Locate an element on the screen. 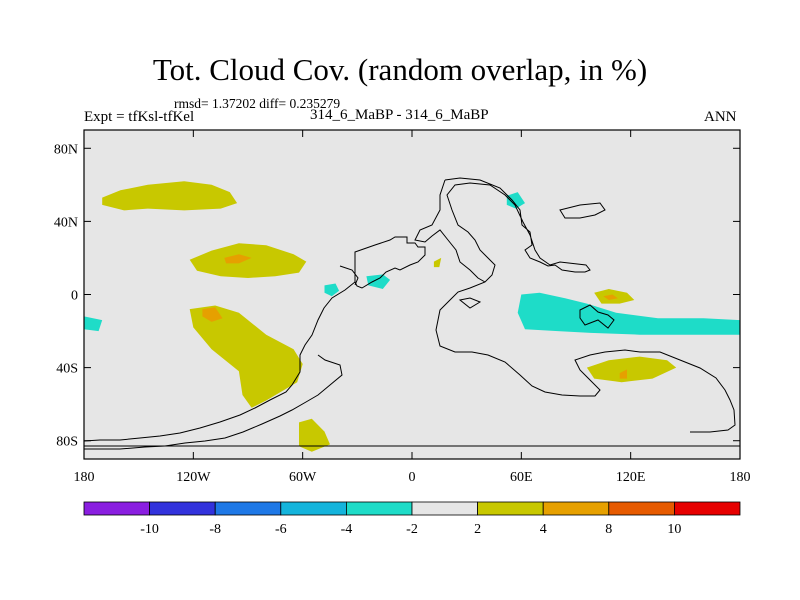 This screenshot has width=800, height=600. coastline-south-america is located at coordinates (219, 361).